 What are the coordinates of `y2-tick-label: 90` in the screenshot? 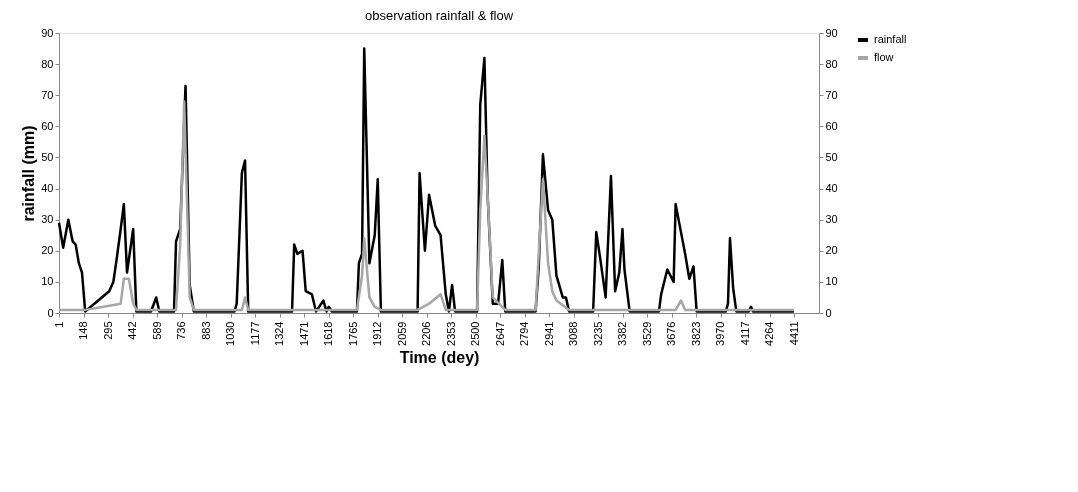 It's located at (831, 32).